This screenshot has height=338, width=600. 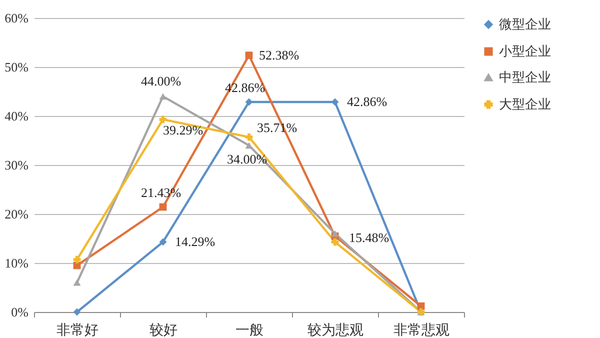 I want to click on y-tick-label: 40%, so click(x=16, y=116).